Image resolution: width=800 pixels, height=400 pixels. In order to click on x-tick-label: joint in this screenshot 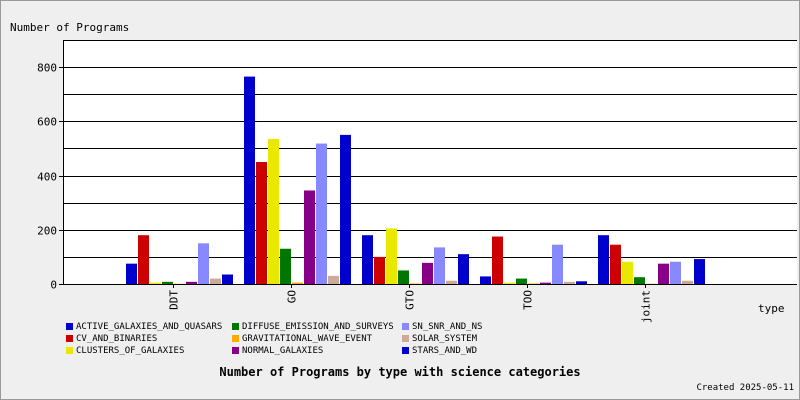, I will do `click(646, 306)`.